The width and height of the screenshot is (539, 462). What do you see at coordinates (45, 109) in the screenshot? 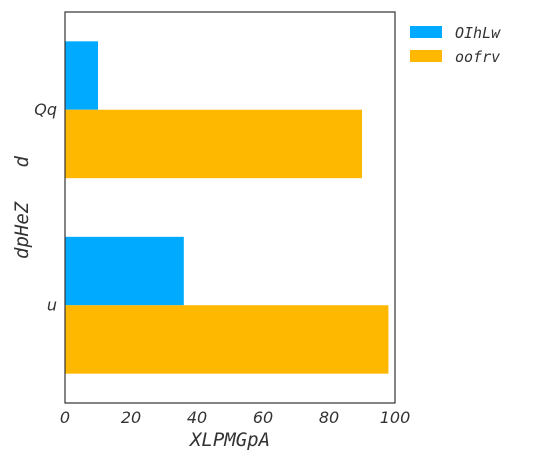
I see `y-category-label: Qq` at bounding box center [45, 109].